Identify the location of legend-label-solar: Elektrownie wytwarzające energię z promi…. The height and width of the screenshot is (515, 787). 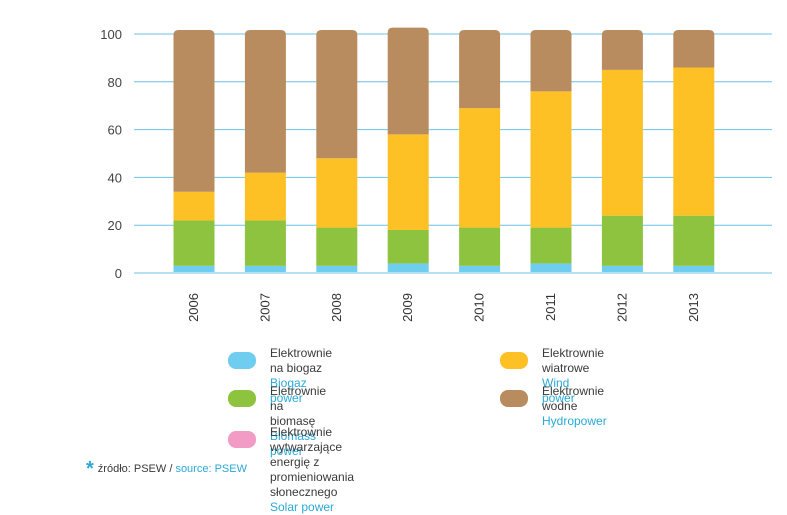
(312, 462).